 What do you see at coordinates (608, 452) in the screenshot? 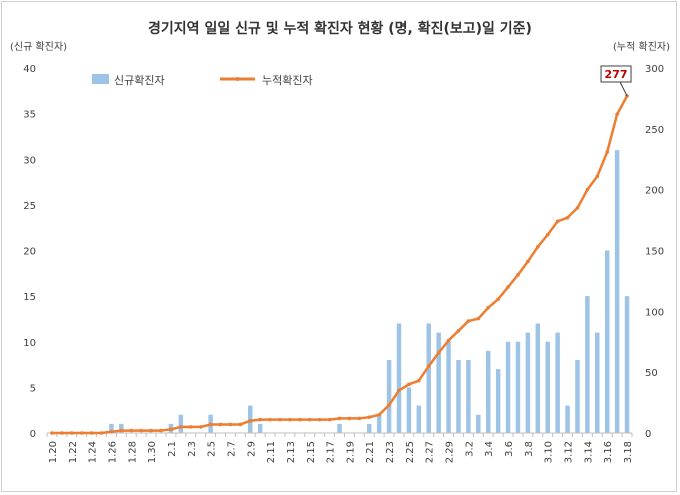
I see `x-tick-label: 3.16` at bounding box center [608, 452].